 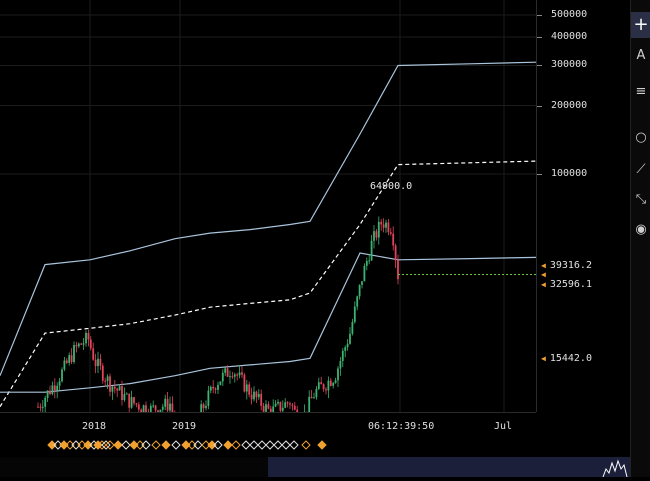 I want to click on price-tag-label: 32596.1, so click(x=571, y=284).